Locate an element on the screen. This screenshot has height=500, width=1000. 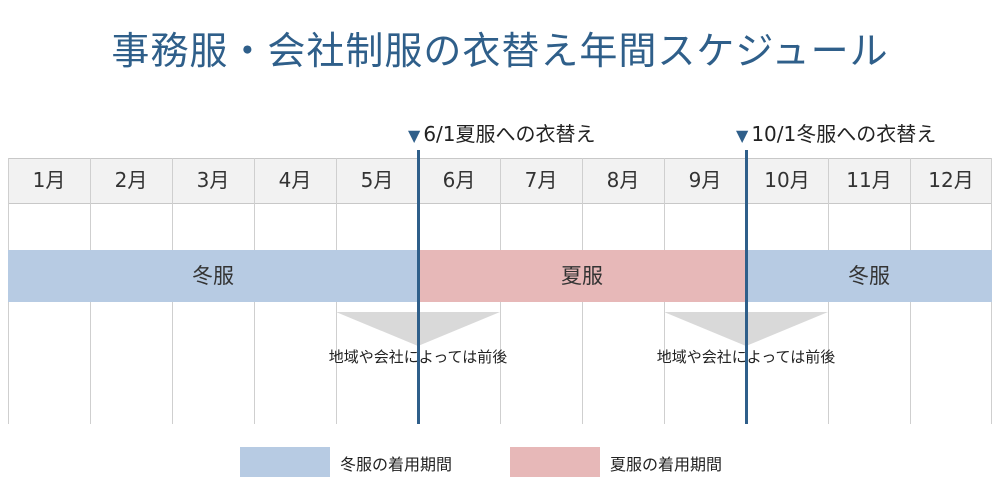
summer-period-bar: 夏服 is located at coordinates (582, 276).